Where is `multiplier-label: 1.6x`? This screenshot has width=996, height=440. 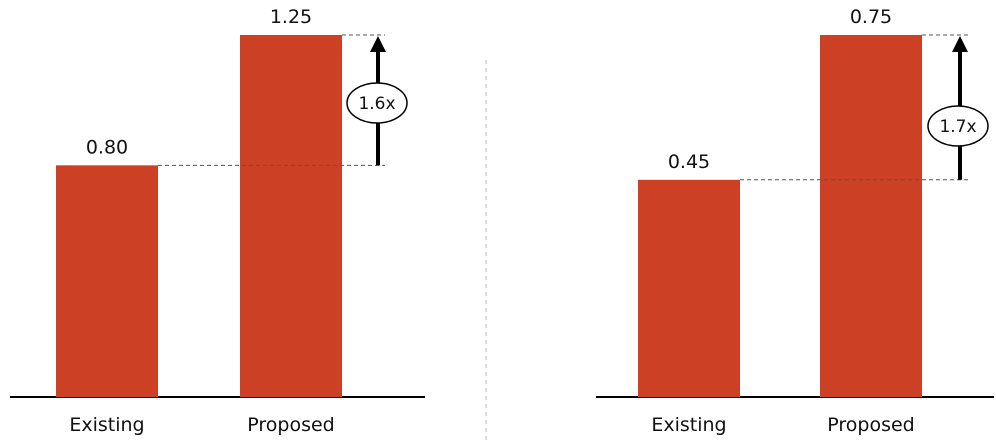
multiplier-label: 1.6x is located at coordinates (376, 104).